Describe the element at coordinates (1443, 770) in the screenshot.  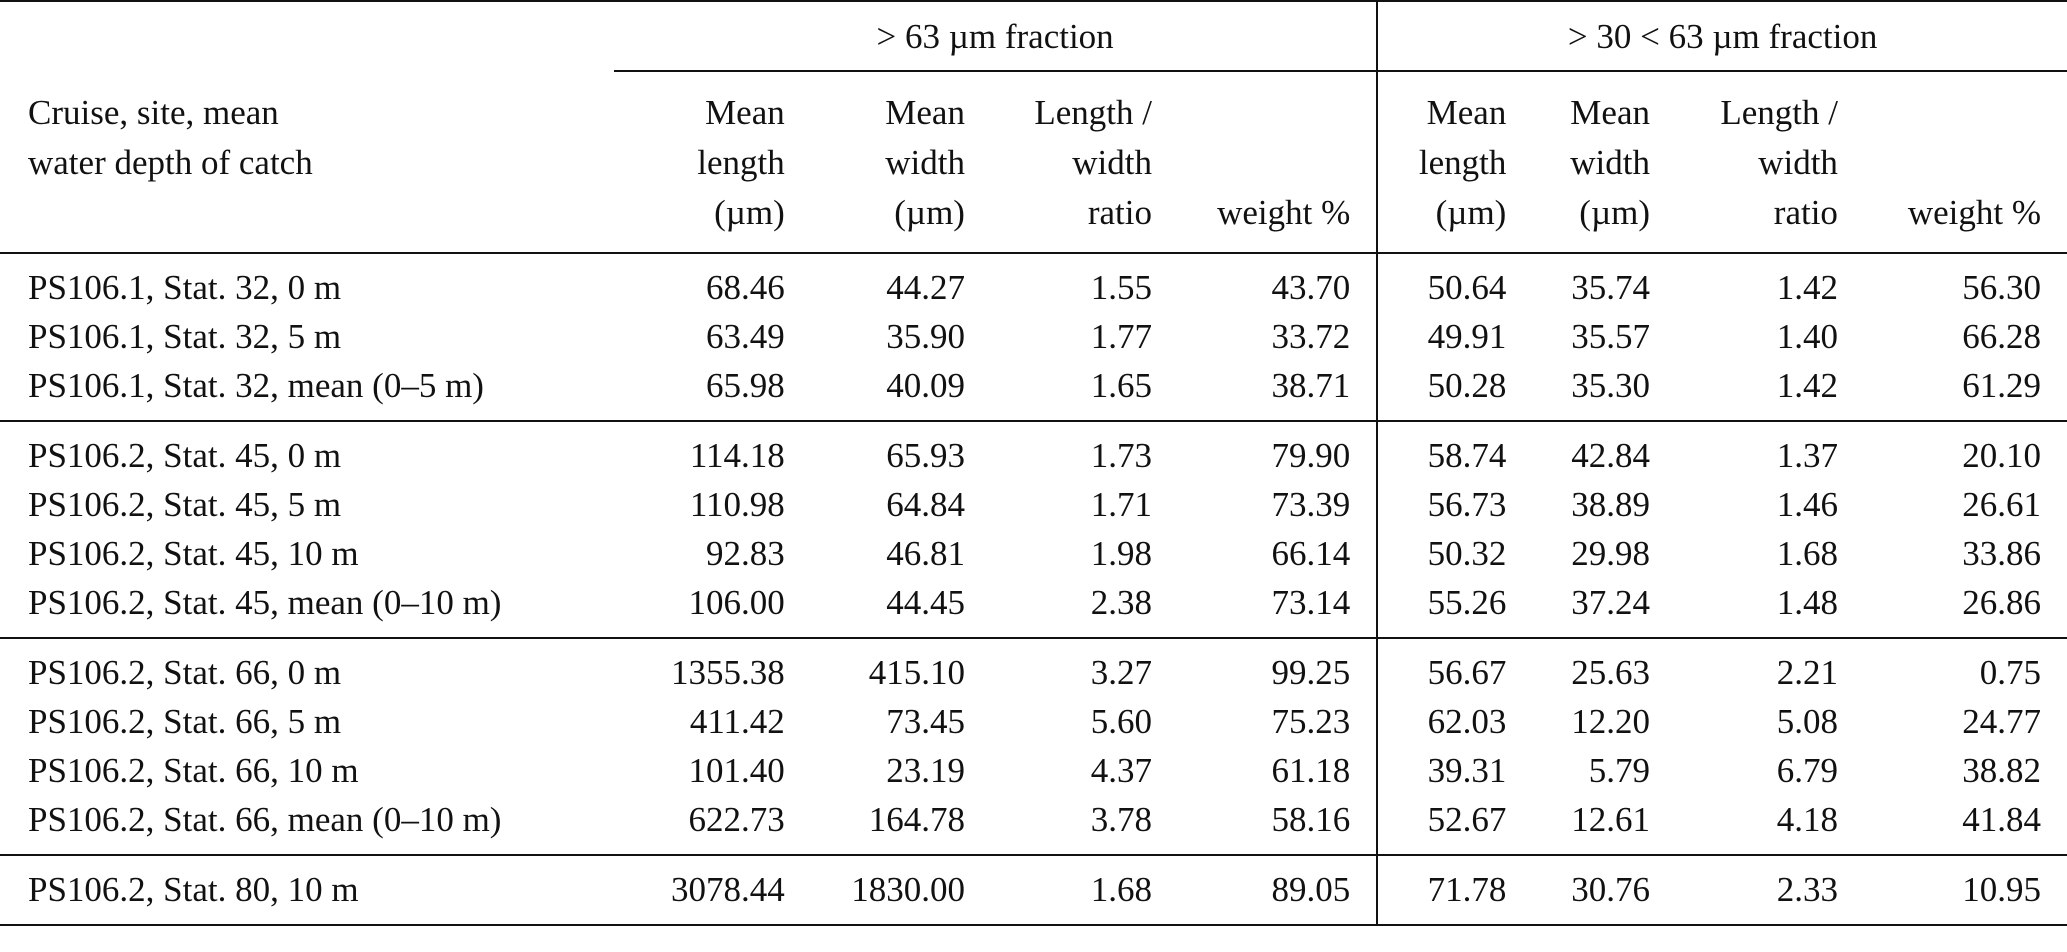
I see `table-cell: 39.31` at that location.